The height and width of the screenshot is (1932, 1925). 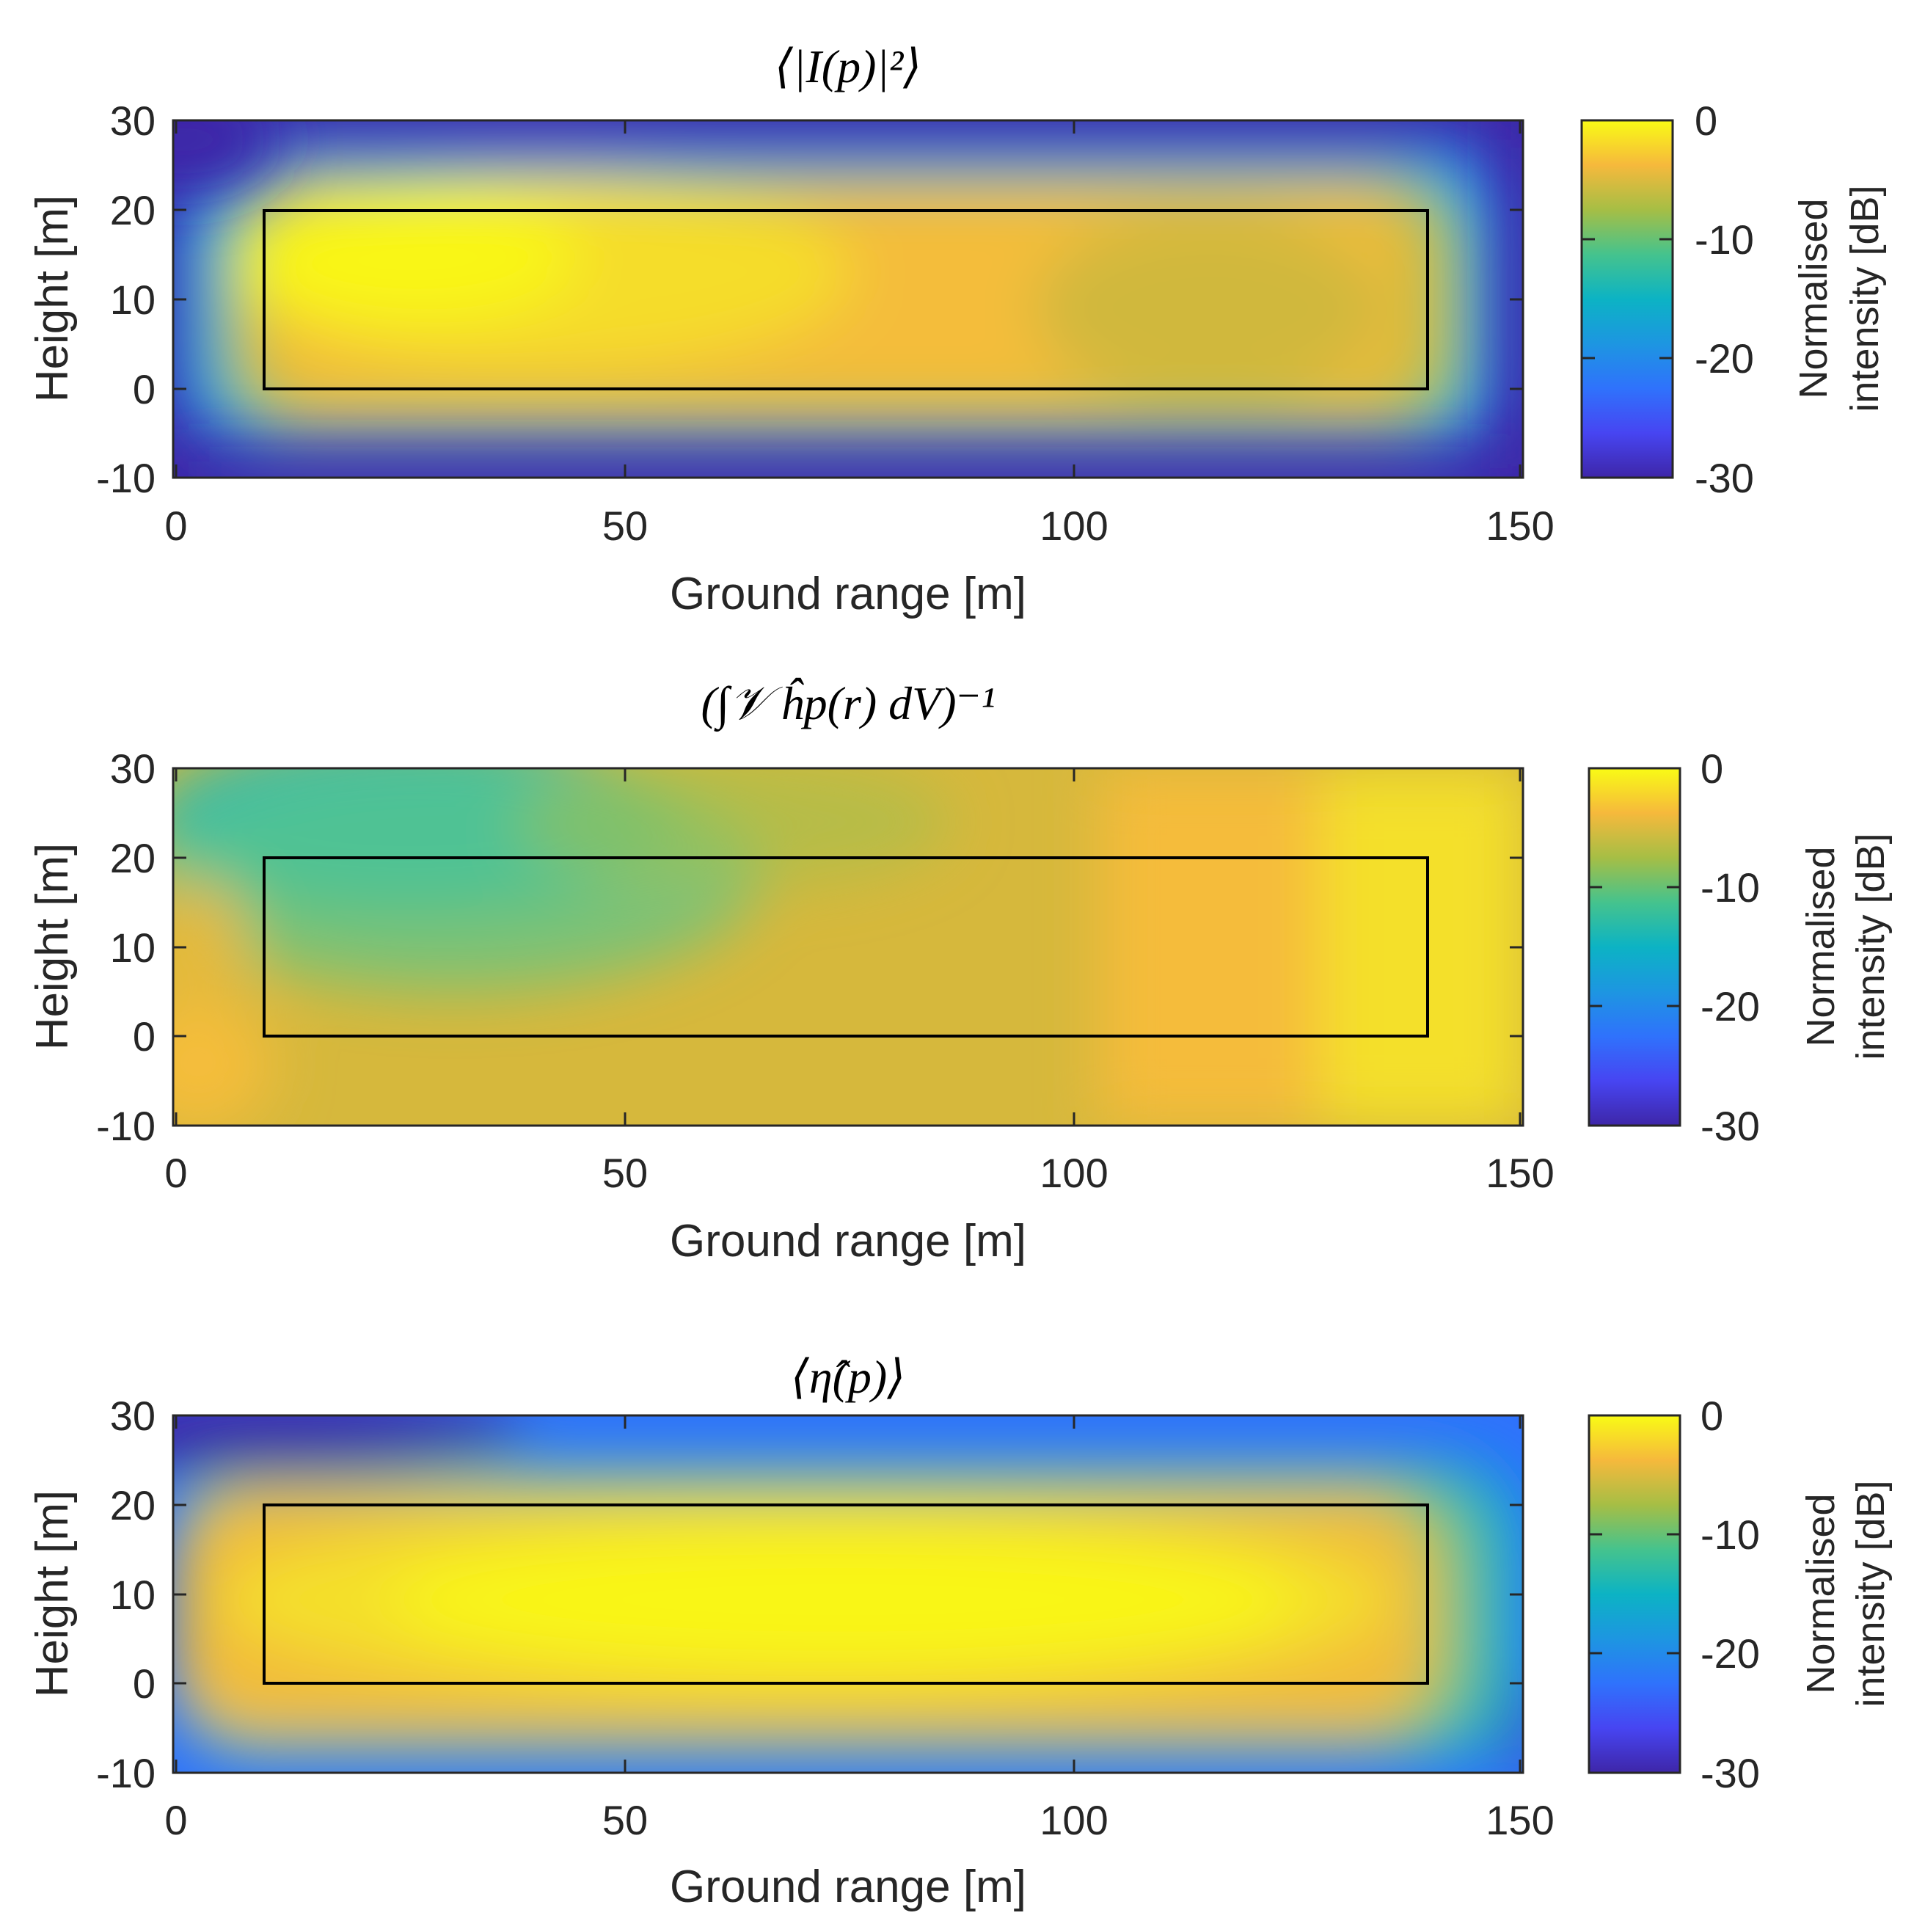 What do you see at coordinates (133, 769) in the screenshot?
I see `panel-2-ytick-label: 30` at bounding box center [133, 769].